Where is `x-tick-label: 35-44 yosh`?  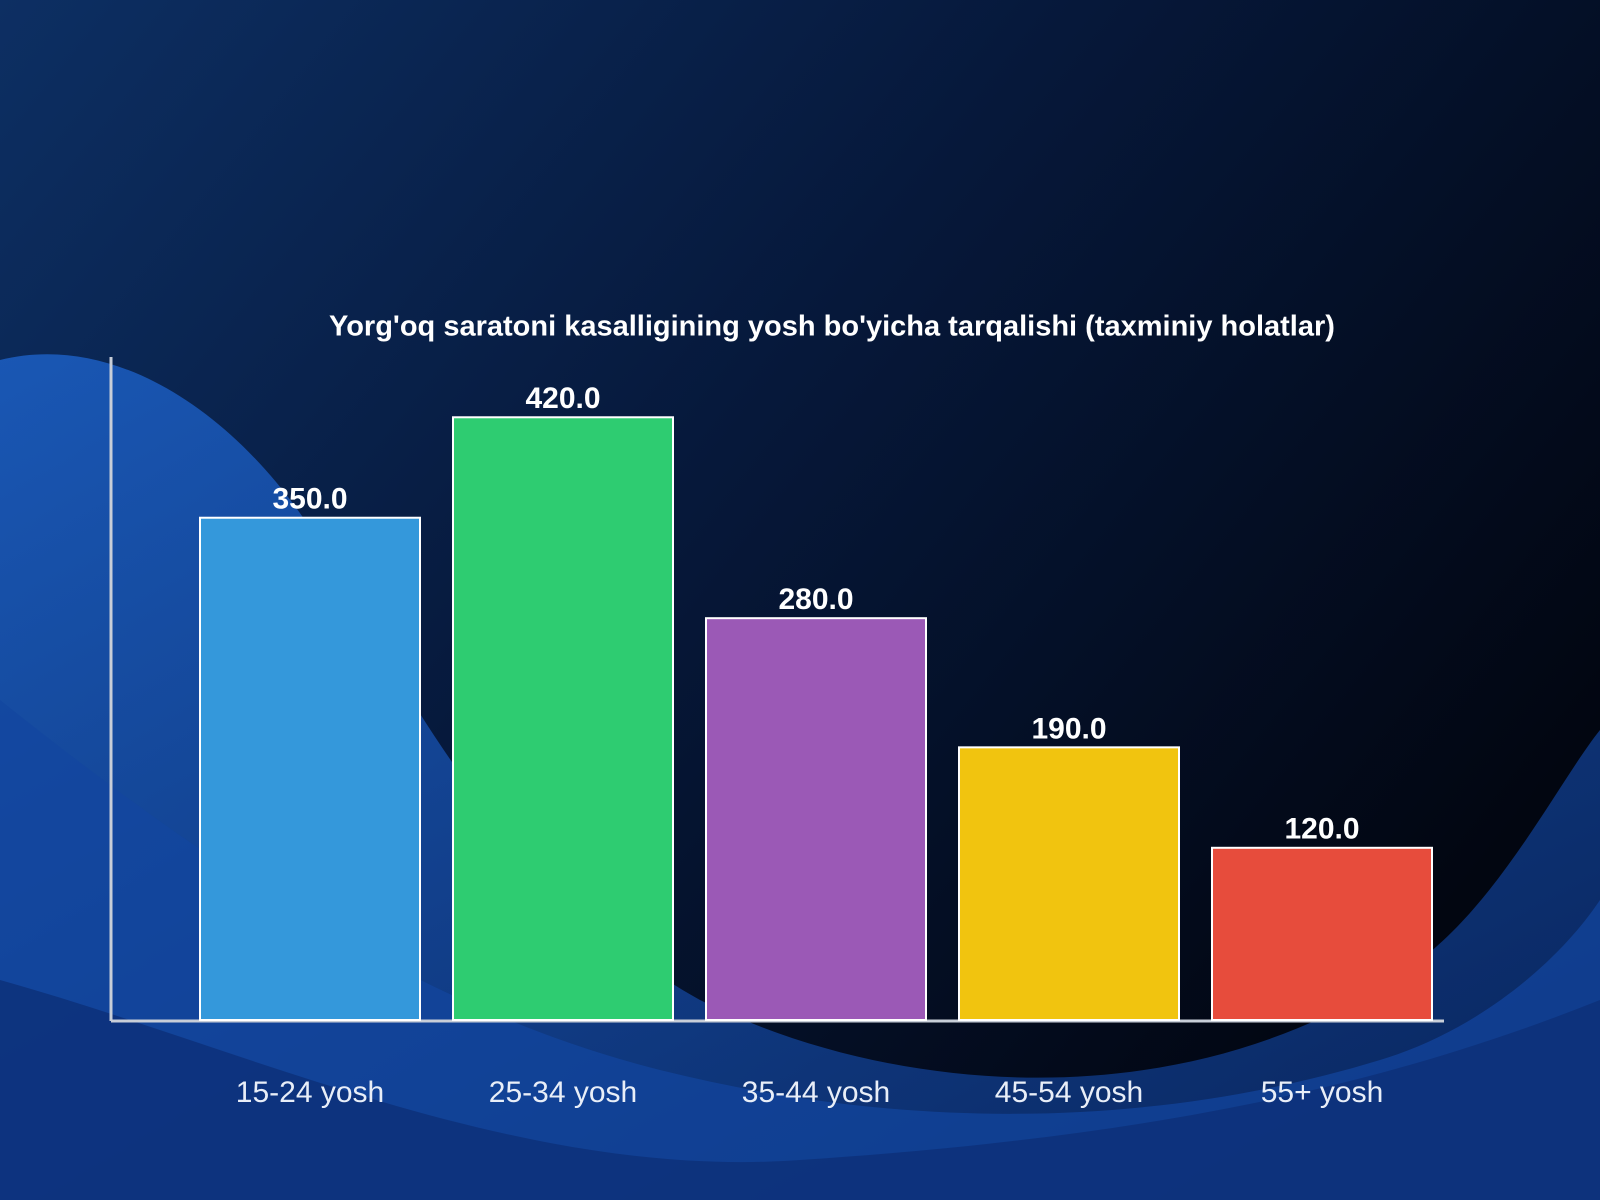 x-tick-label: 35-44 yosh is located at coordinates (816, 1092).